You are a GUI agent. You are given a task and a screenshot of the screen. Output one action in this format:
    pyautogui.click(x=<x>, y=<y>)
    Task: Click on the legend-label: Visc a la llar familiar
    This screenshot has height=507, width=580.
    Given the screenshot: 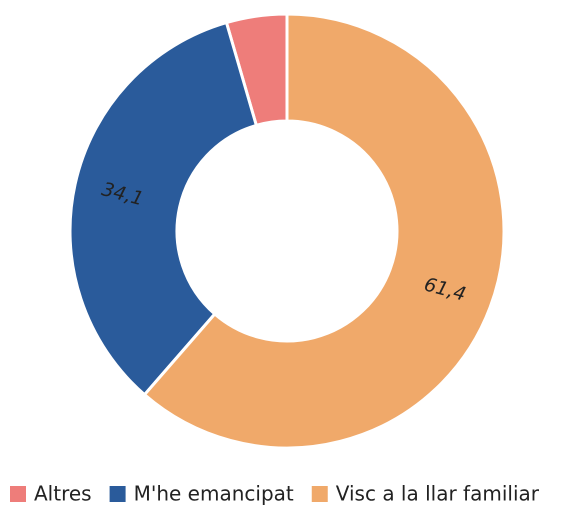 What is the action you would take?
    pyautogui.click(x=438, y=494)
    